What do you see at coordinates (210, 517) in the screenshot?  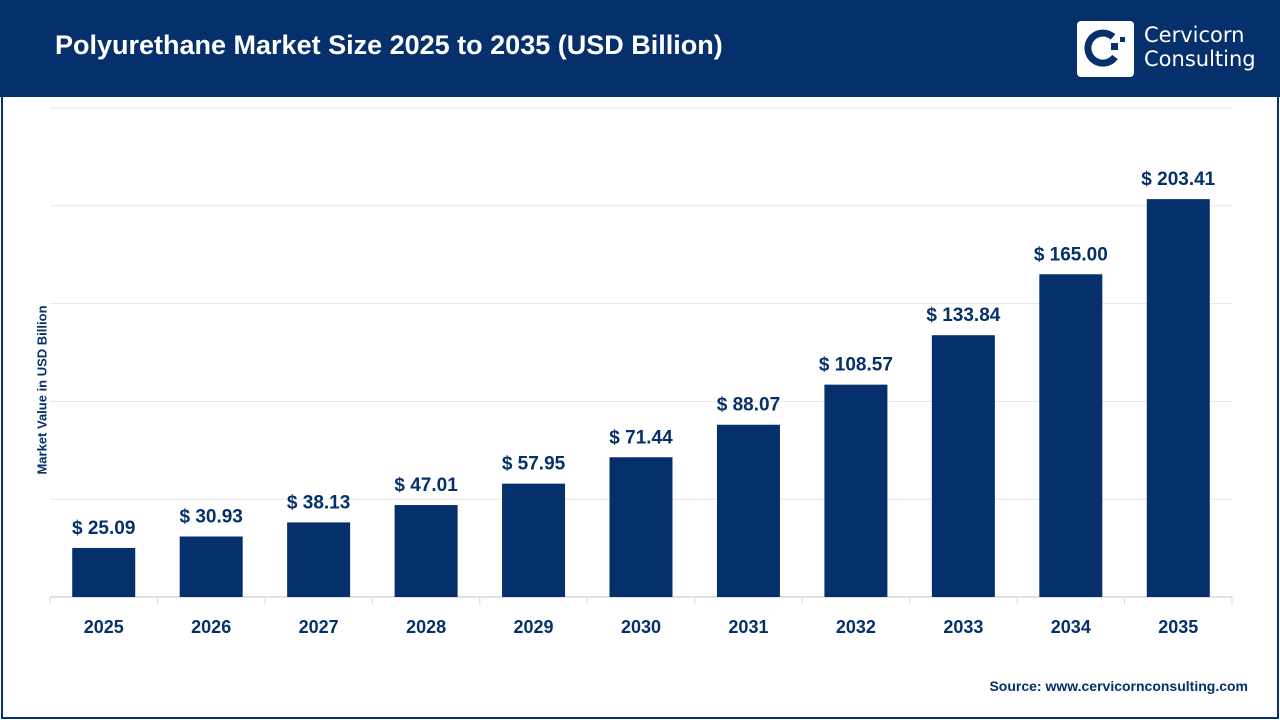 I see `data-label-2026: $ 30.93` at bounding box center [210, 517].